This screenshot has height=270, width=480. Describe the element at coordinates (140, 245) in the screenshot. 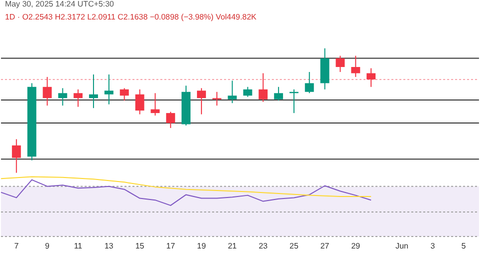

I see `x-tick-label: 15` at that location.